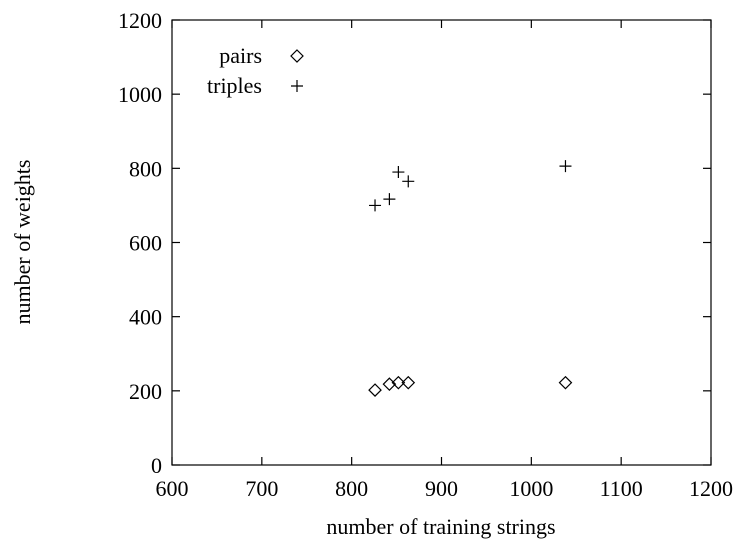  What do you see at coordinates (240, 55) in the screenshot?
I see `legend-label-pairs: pairs` at bounding box center [240, 55].